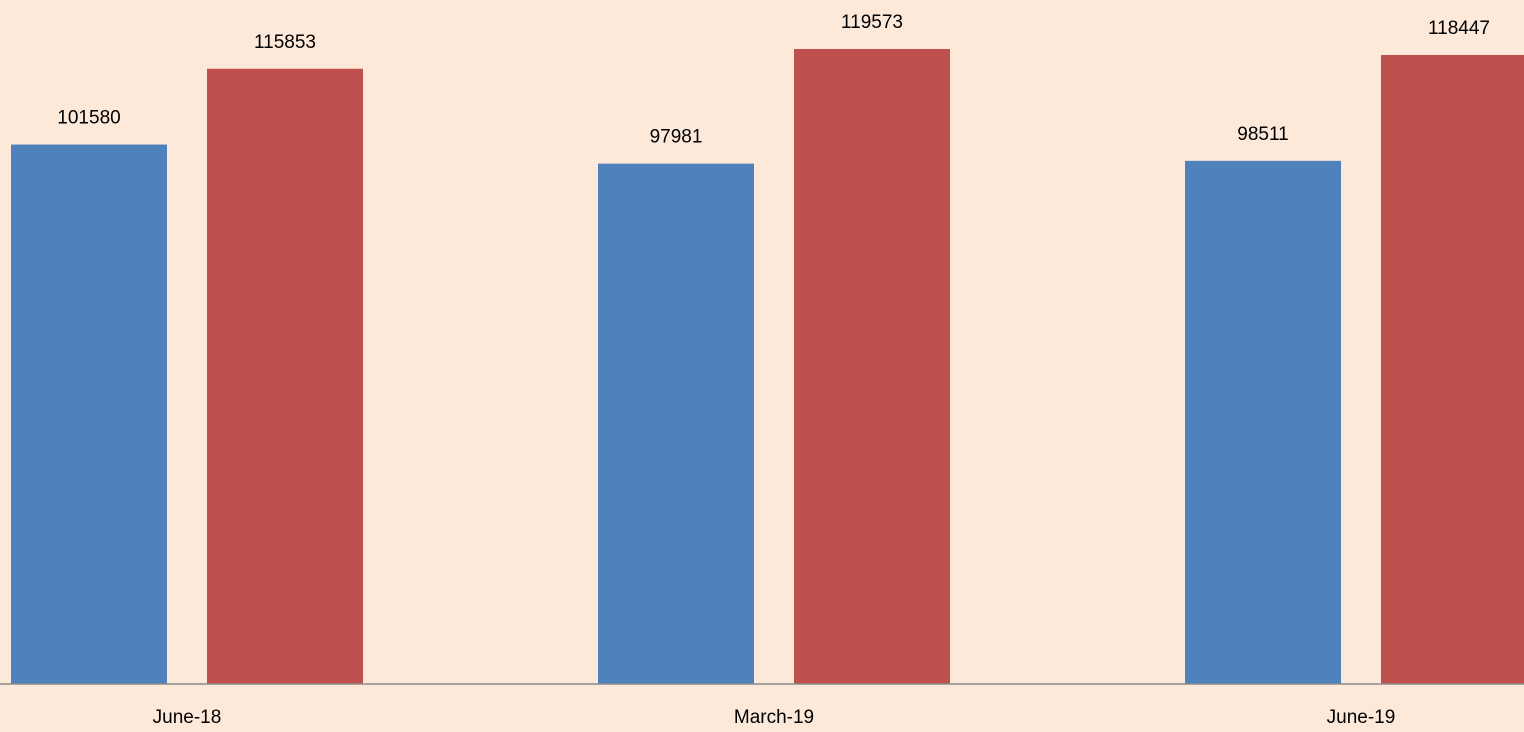 The width and height of the screenshot is (1524, 732). What do you see at coordinates (1459, 28) in the screenshot?
I see `data-label: 118447` at bounding box center [1459, 28].